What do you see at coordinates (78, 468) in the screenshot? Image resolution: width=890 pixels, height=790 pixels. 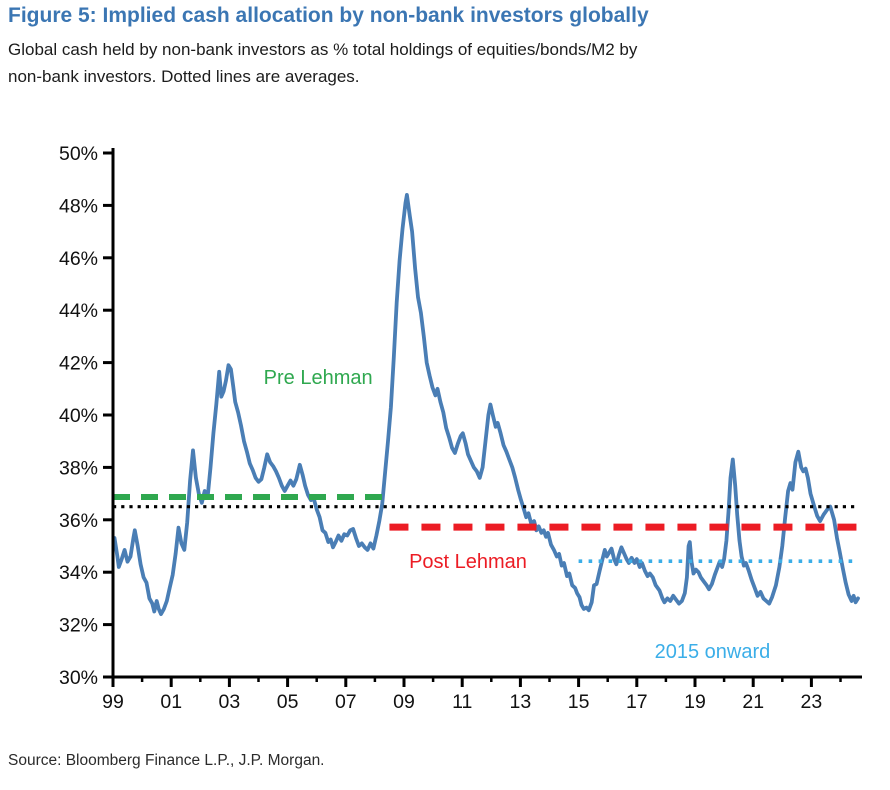 I see `y-tick-label: 38%` at bounding box center [78, 468].